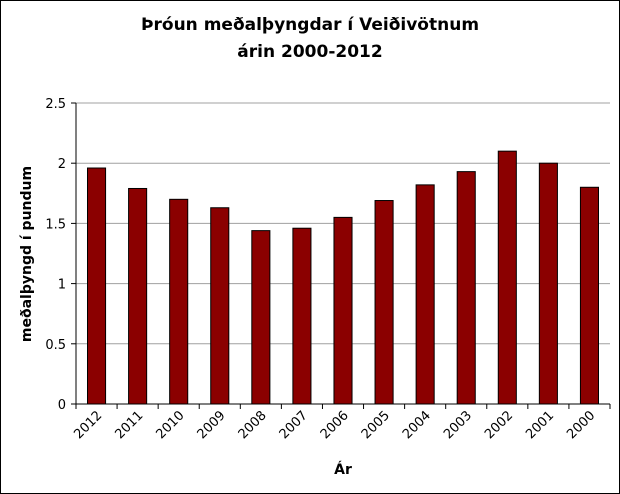 The height and width of the screenshot is (494, 620). Describe the element at coordinates (310, 25) in the screenshot. I see `chart-title: Þróun meðalþyngdar í Veiðivötnum` at that location.